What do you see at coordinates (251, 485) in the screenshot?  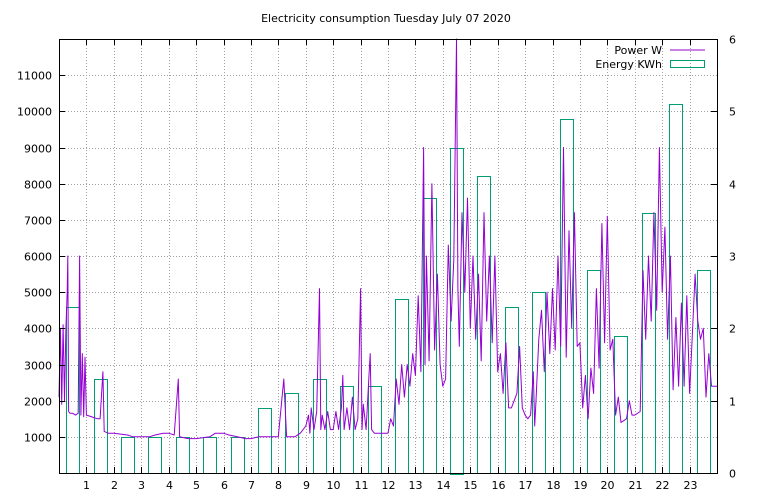 I see `x-tick-label: 7` at bounding box center [251, 485].